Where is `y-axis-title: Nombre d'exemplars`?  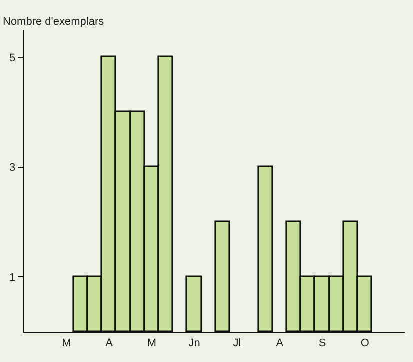
y-axis-title: Nombre d'exemplars is located at coordinates (54, 22).